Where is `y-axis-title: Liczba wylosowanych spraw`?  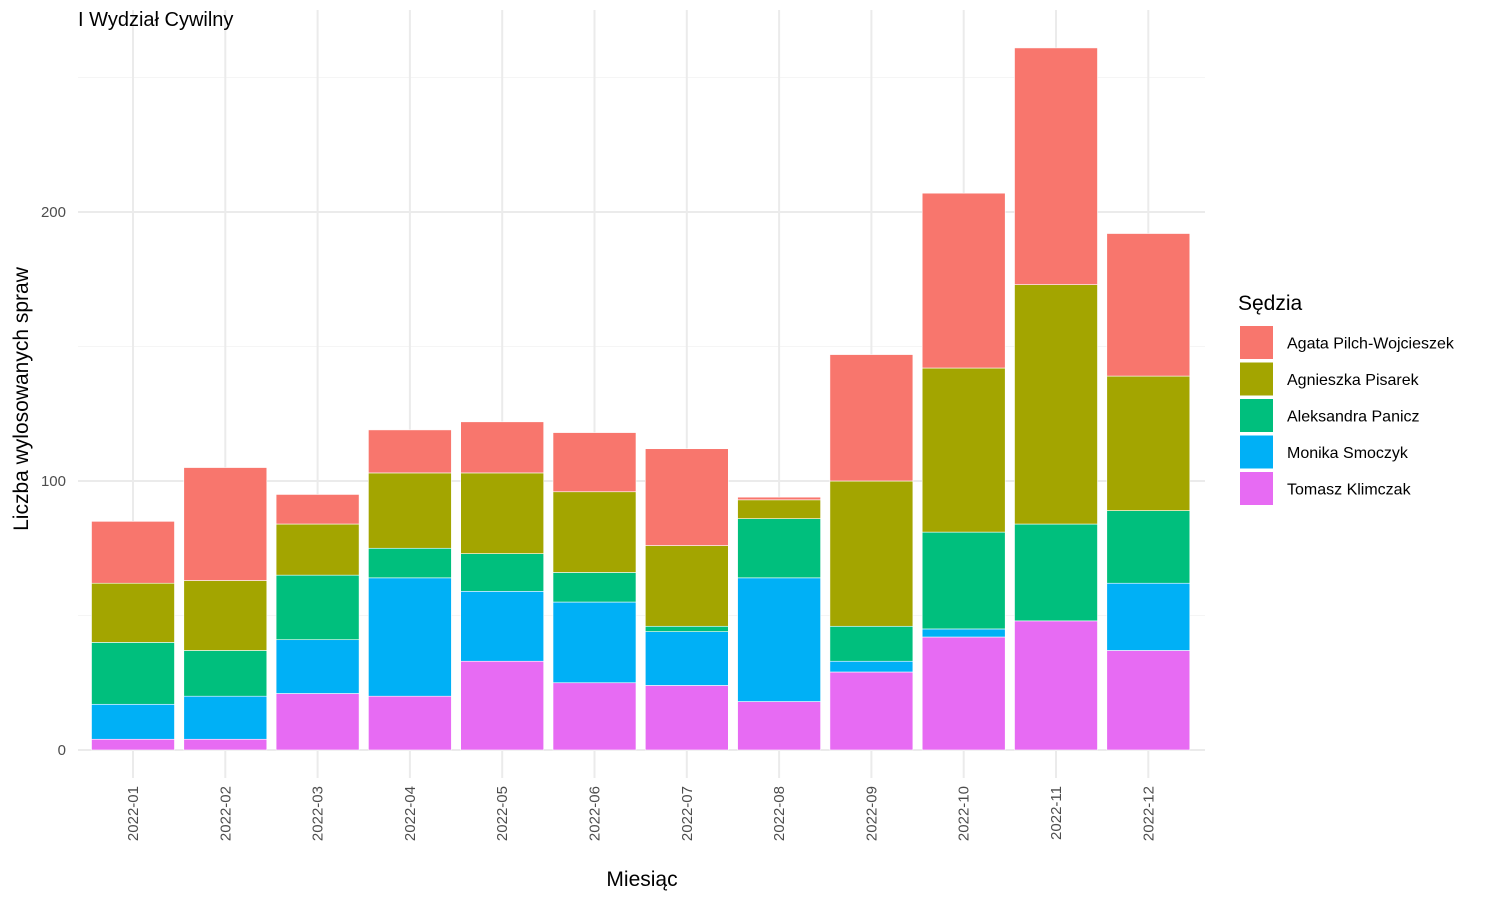 y-axis-title: Liczba wylosowanych spraw is located at coordinates (21, 398).